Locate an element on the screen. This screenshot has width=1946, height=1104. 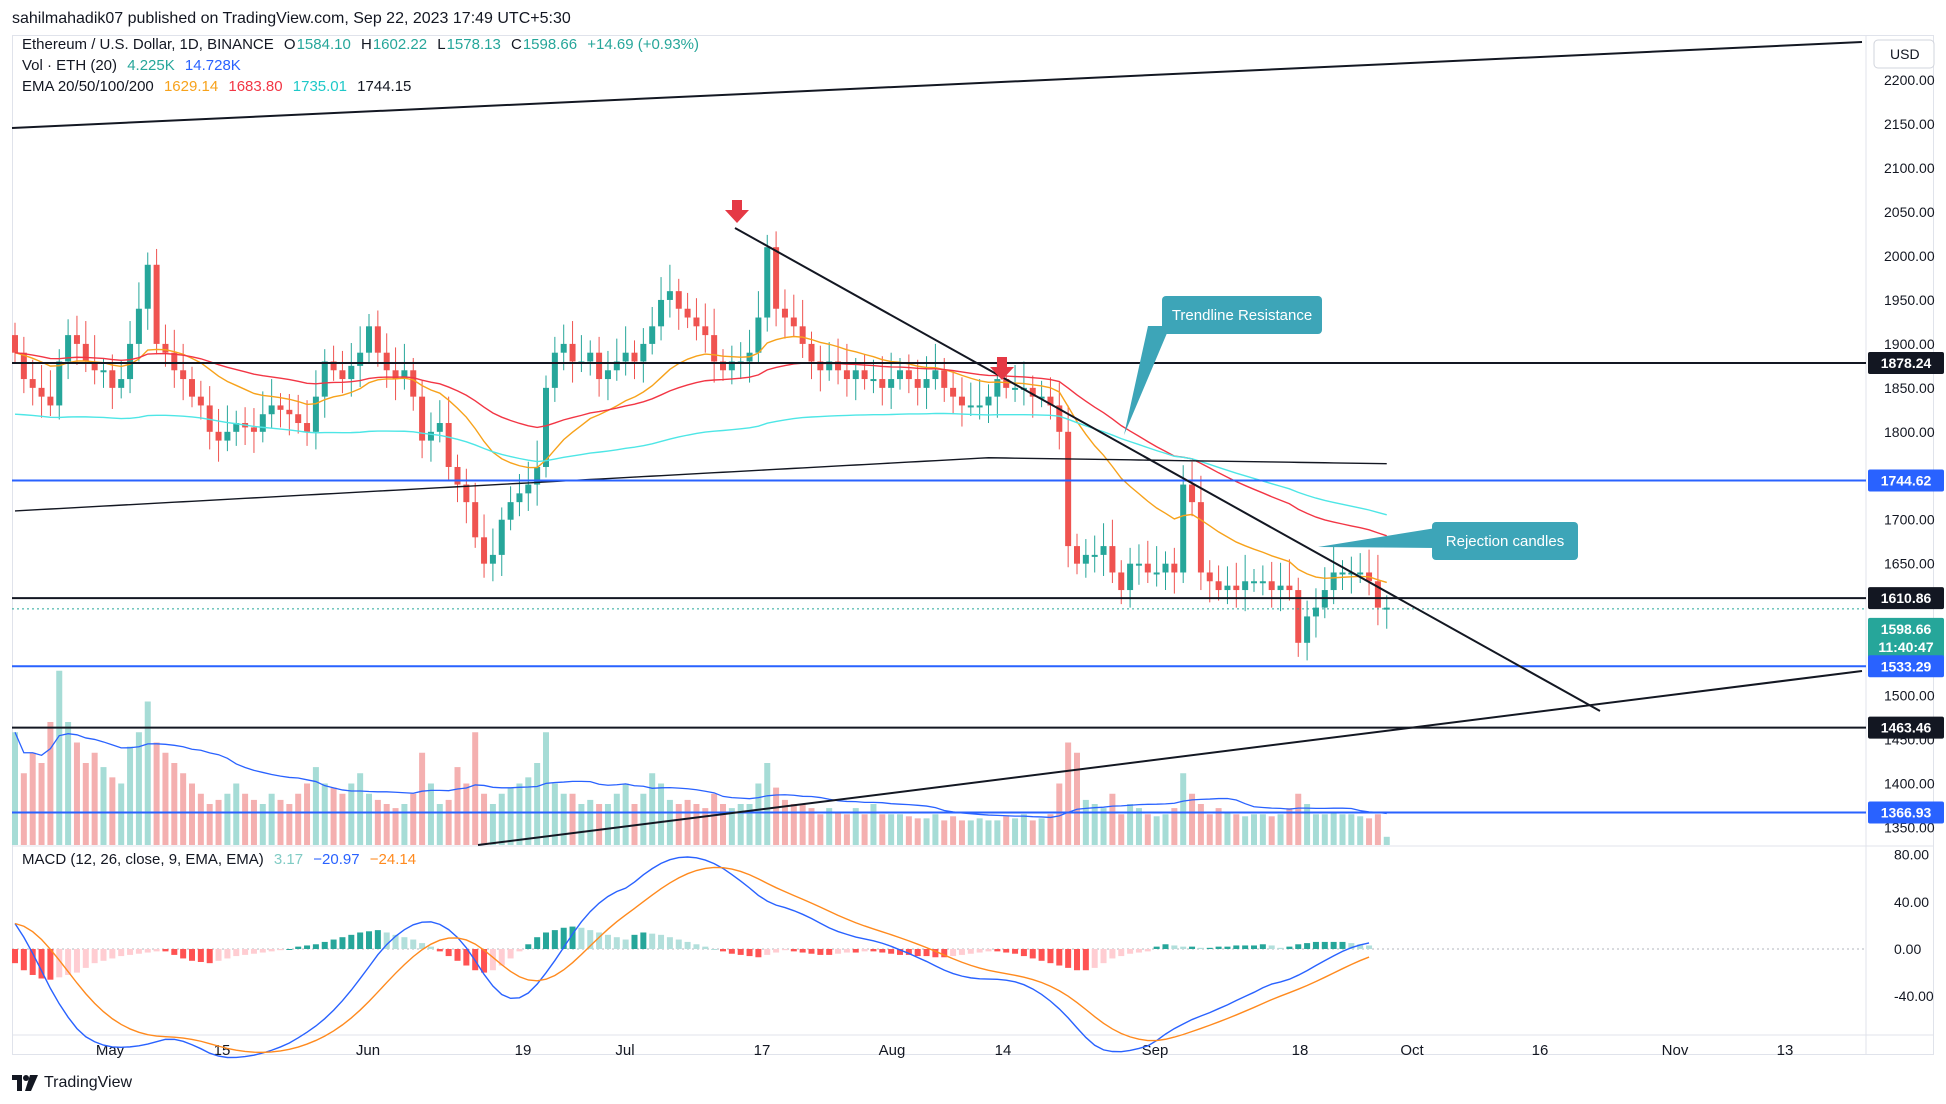
rejection-candles-label: Rejection candles is located at coordinates (1505, 541).